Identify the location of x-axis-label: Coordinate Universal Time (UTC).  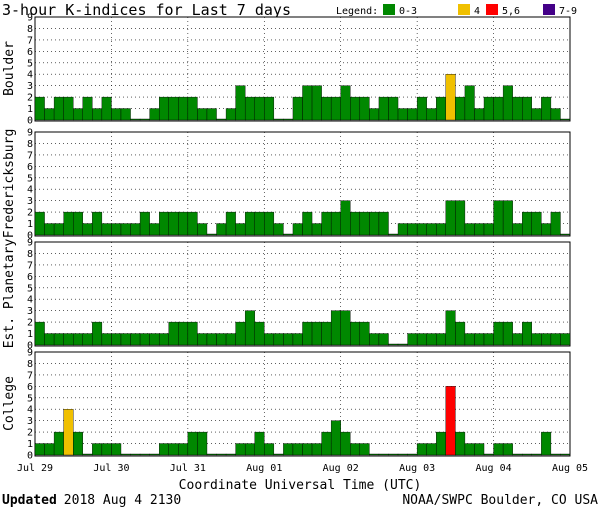
(300, 485).